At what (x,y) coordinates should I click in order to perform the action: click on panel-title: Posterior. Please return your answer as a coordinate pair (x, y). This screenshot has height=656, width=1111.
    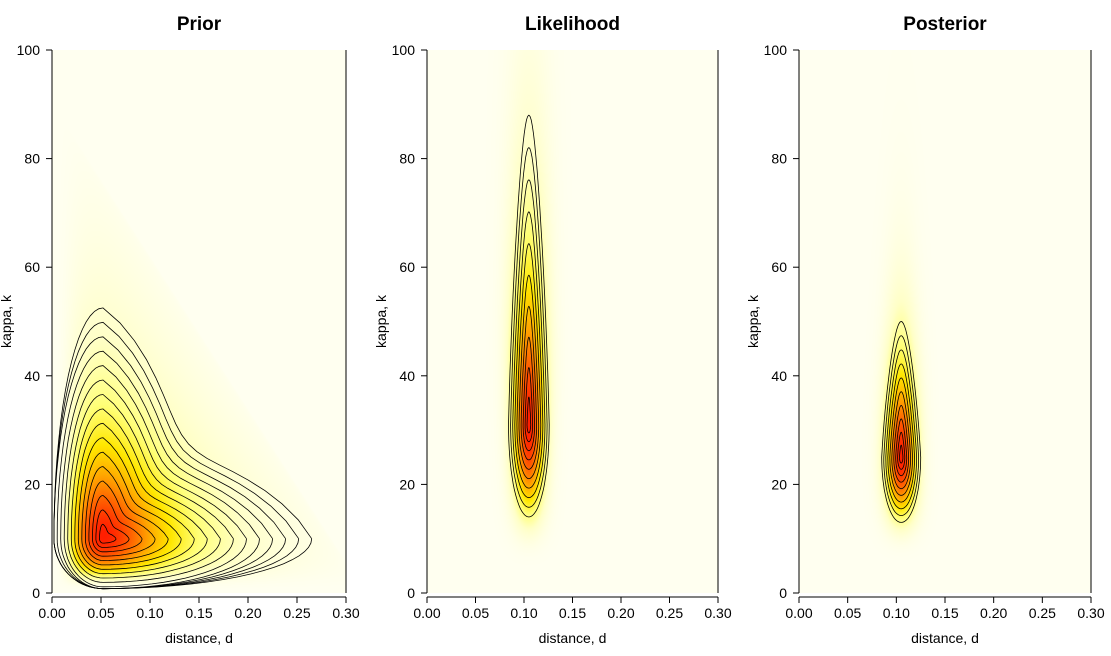
    Looking at the image, I should click on (945, 24).